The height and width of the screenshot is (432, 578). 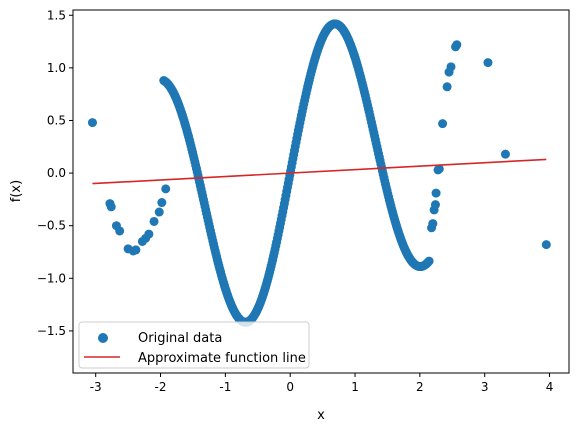 What do you see at coordinates (225, 387) in the screenshot?
I see `x-tick-label: -1` at bounding box center [225, 387].